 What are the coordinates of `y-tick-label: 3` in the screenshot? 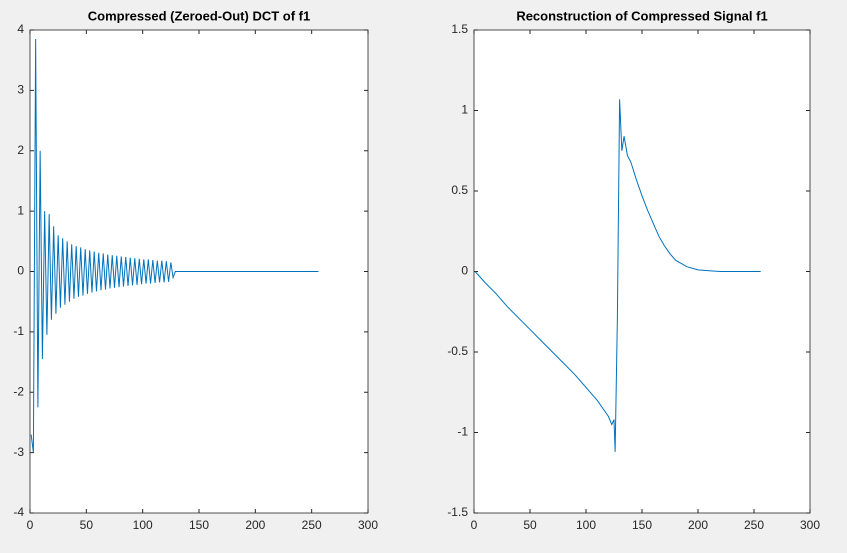 It's located at (20, 90).